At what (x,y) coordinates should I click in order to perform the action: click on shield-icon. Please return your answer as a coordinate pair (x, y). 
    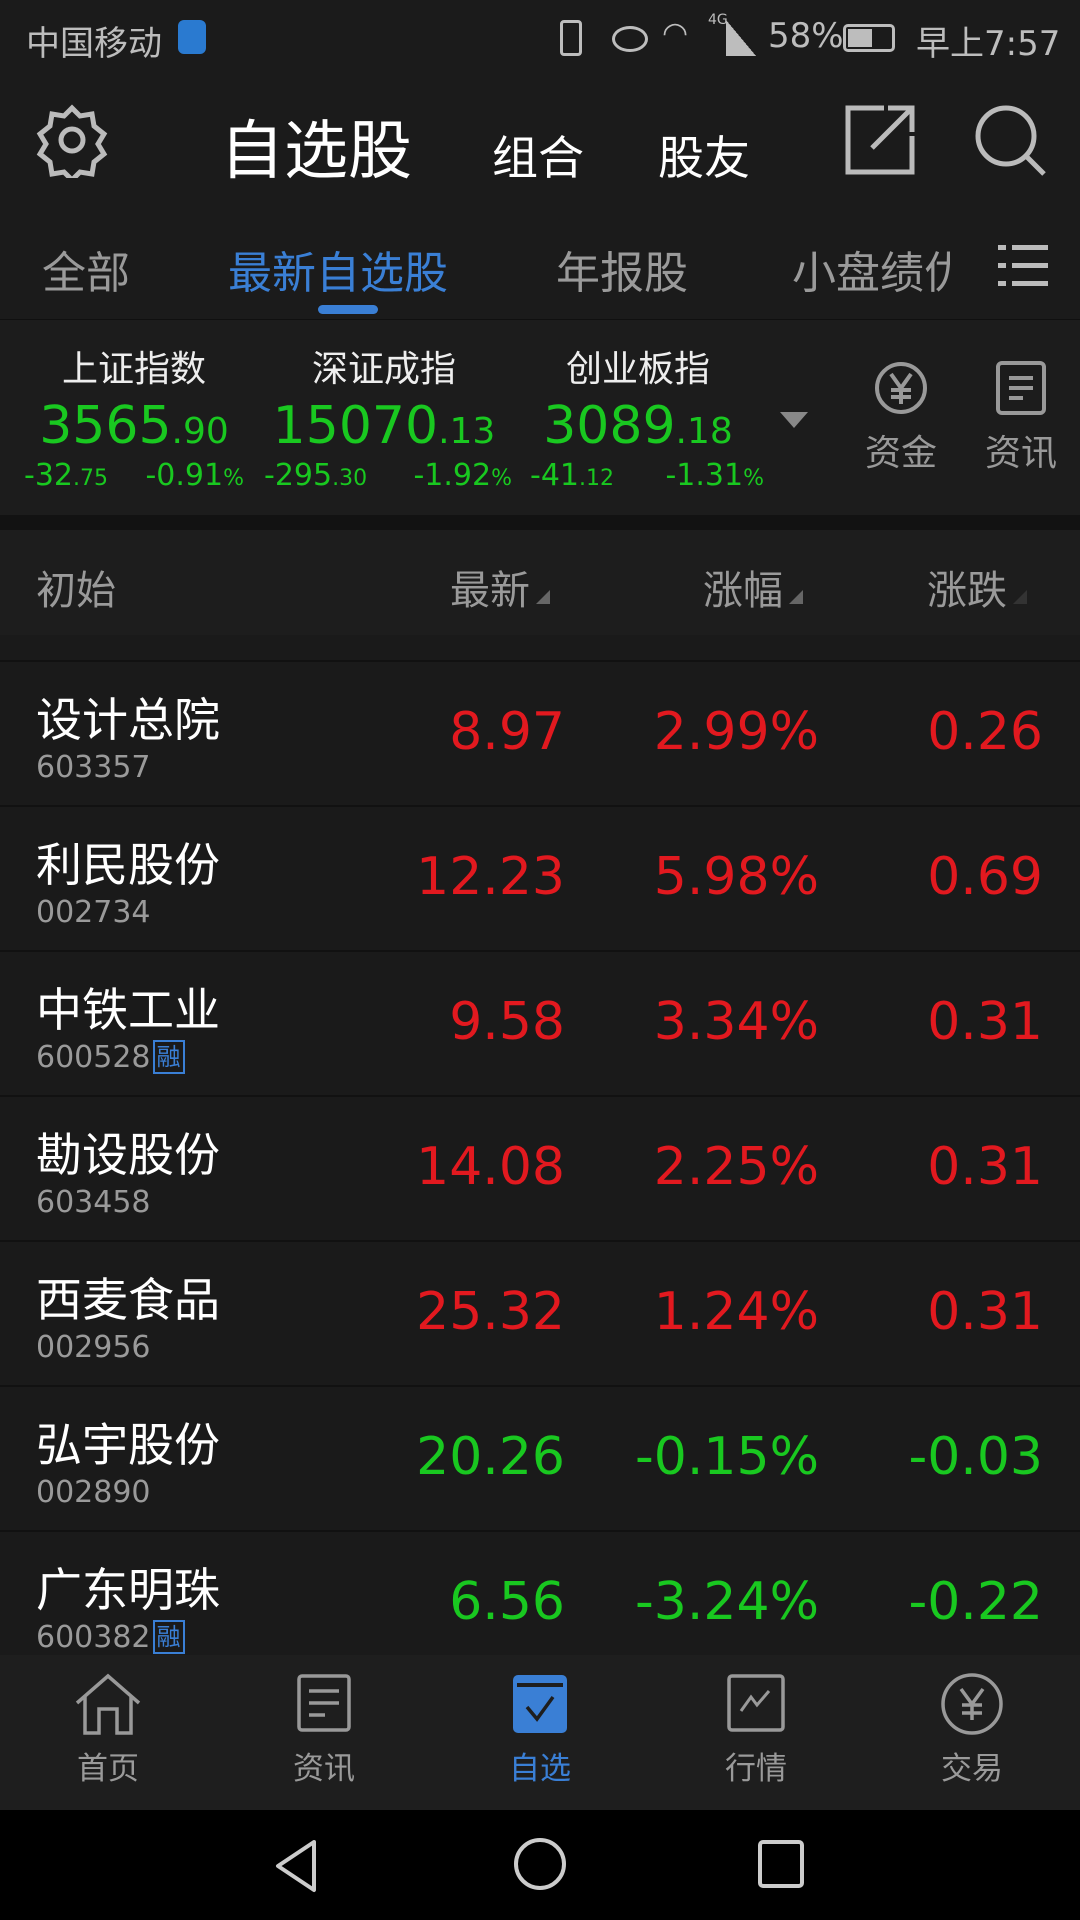
    Looking at the image, I should click on (192, 37).